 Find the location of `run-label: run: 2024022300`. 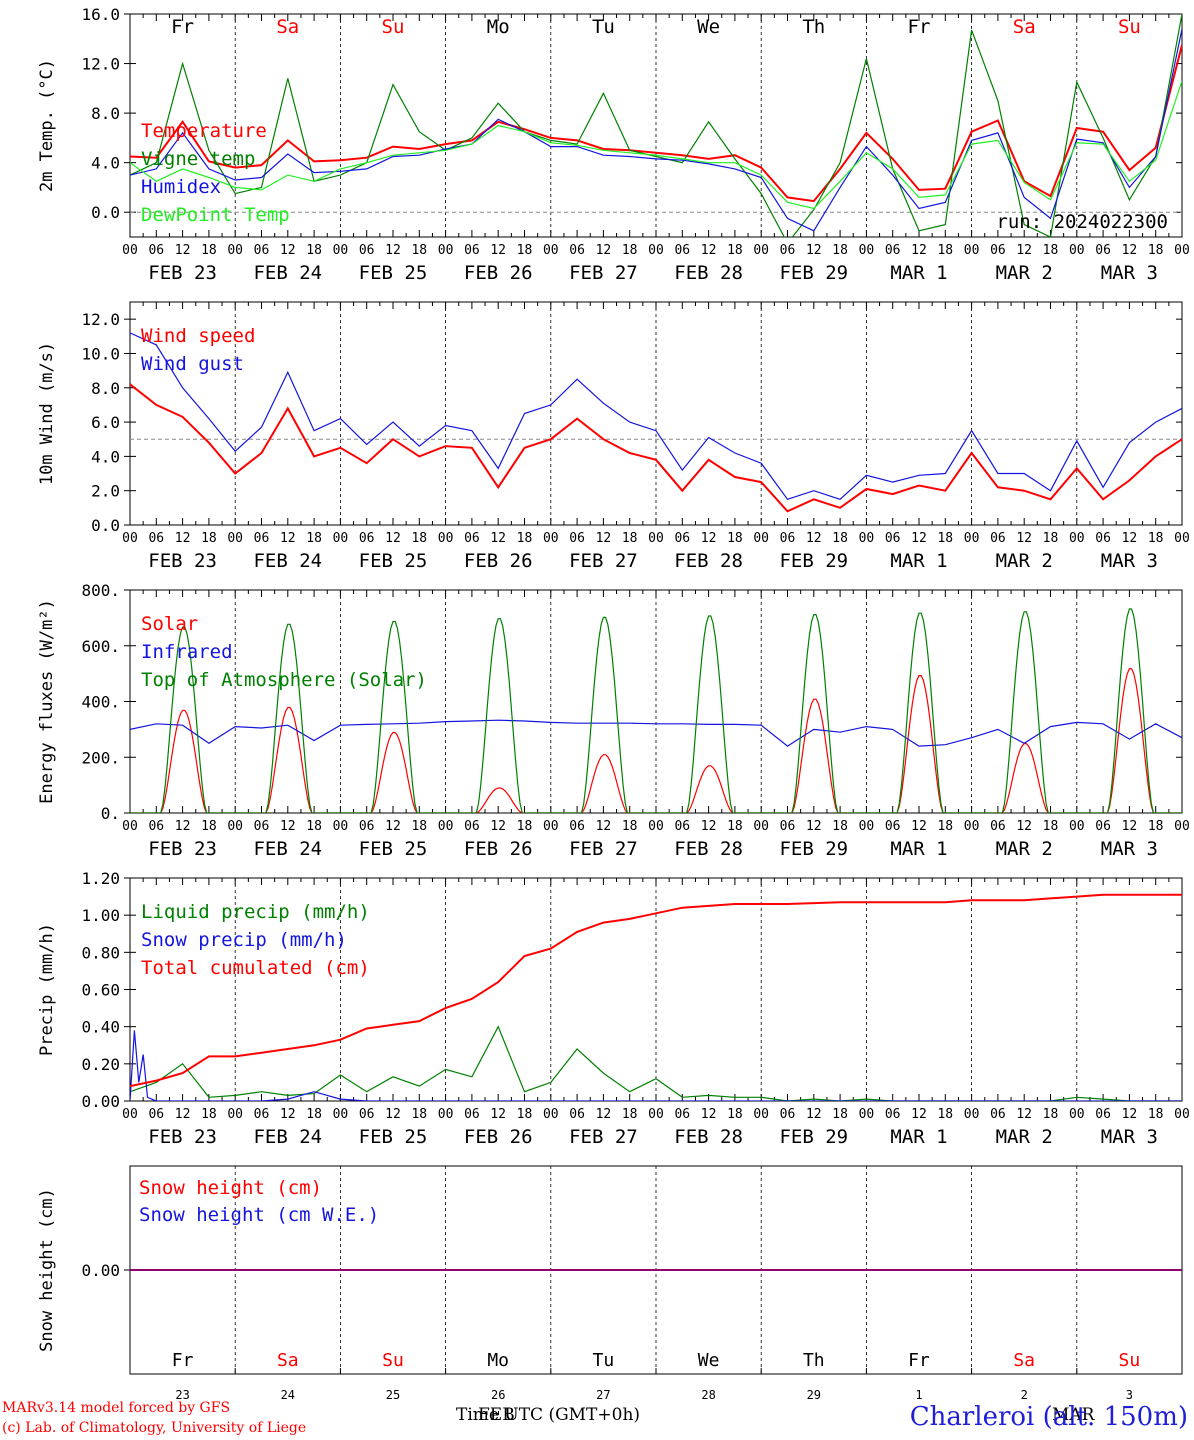

run-label: run: 2024022300 is located at coordinates (1082, 222).